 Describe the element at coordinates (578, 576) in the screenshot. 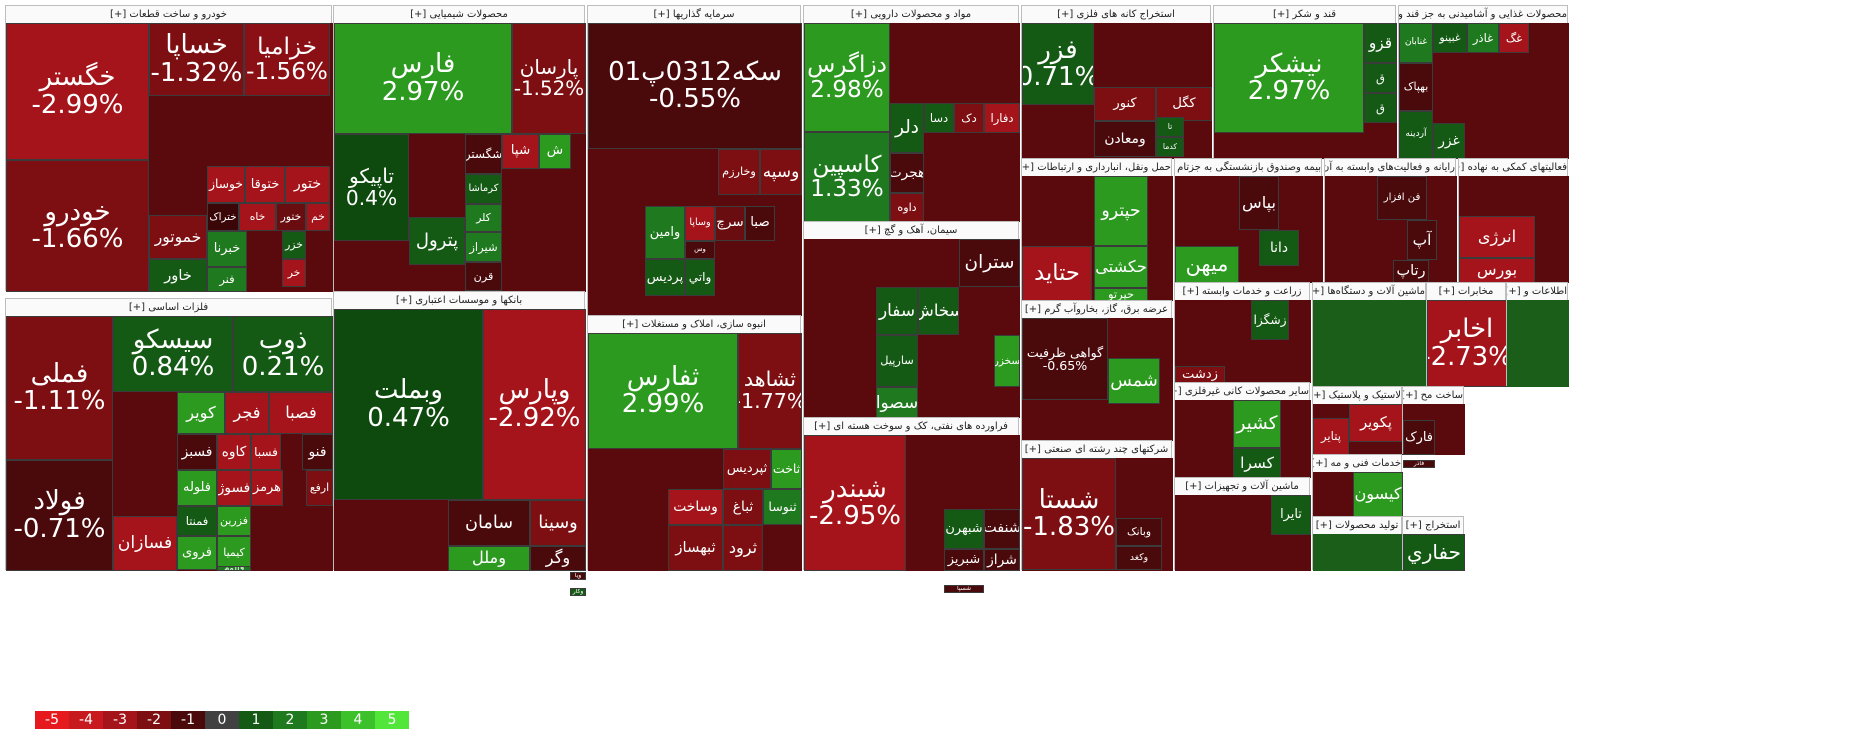

I see `stock-tile: ویا` at that location.